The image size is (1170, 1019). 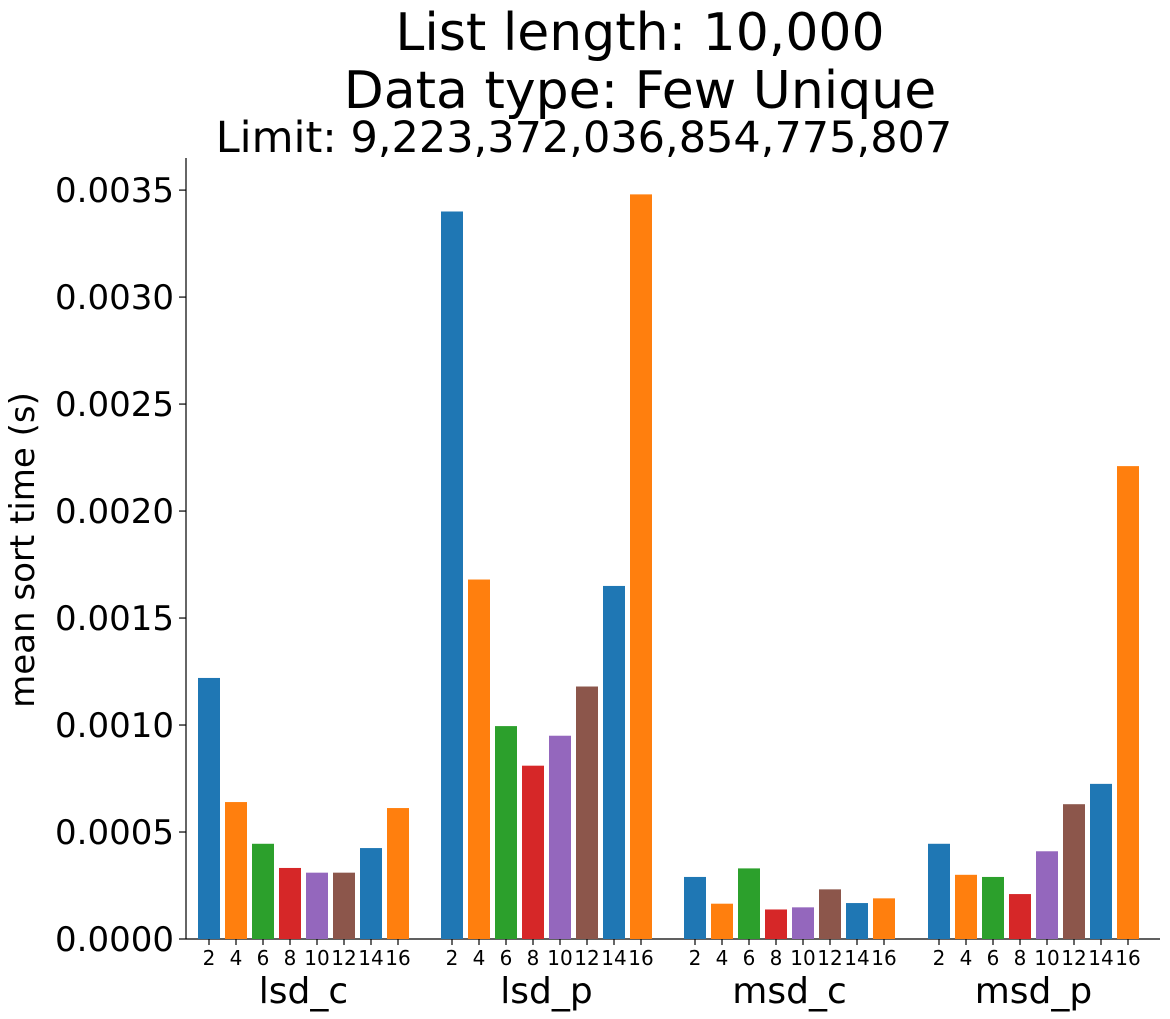 I want to click on y-tick-label: 0.0010, so click(x=114, y=726).